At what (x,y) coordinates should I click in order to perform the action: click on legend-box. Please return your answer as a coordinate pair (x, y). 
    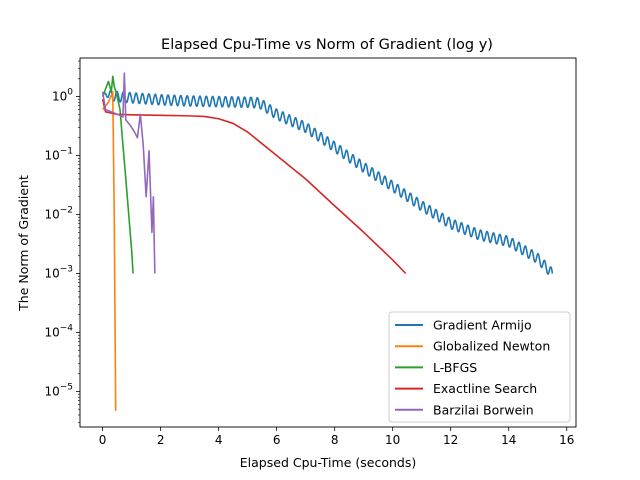
    Looking at the image, I should click on (479, 367).